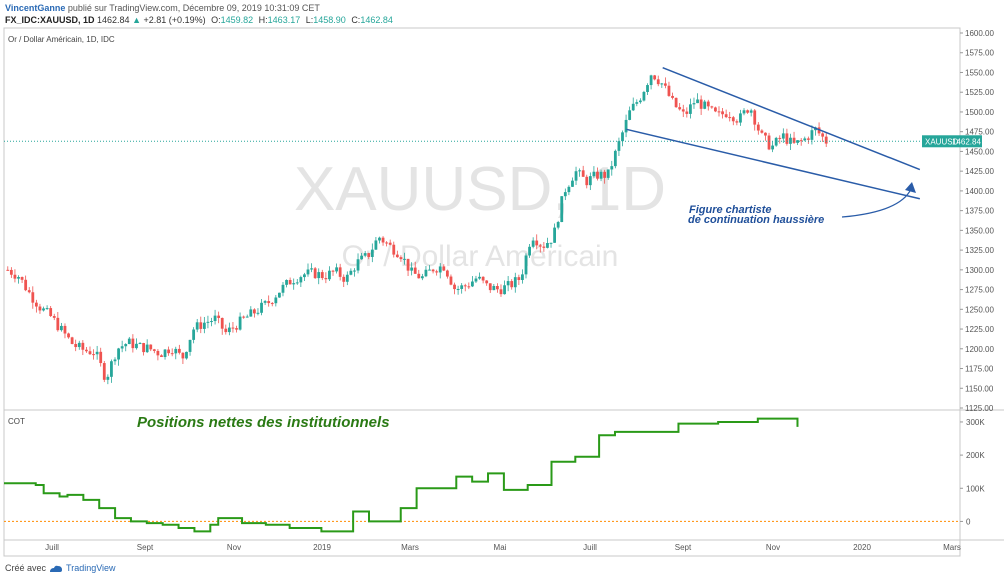 Image resolution: width=1004 pixels, height=585 pixels. What do you see at coordinates (56, 568) in the screenshot?
I see `tradingview-cloud-icon` at bounding box center [56, 568].